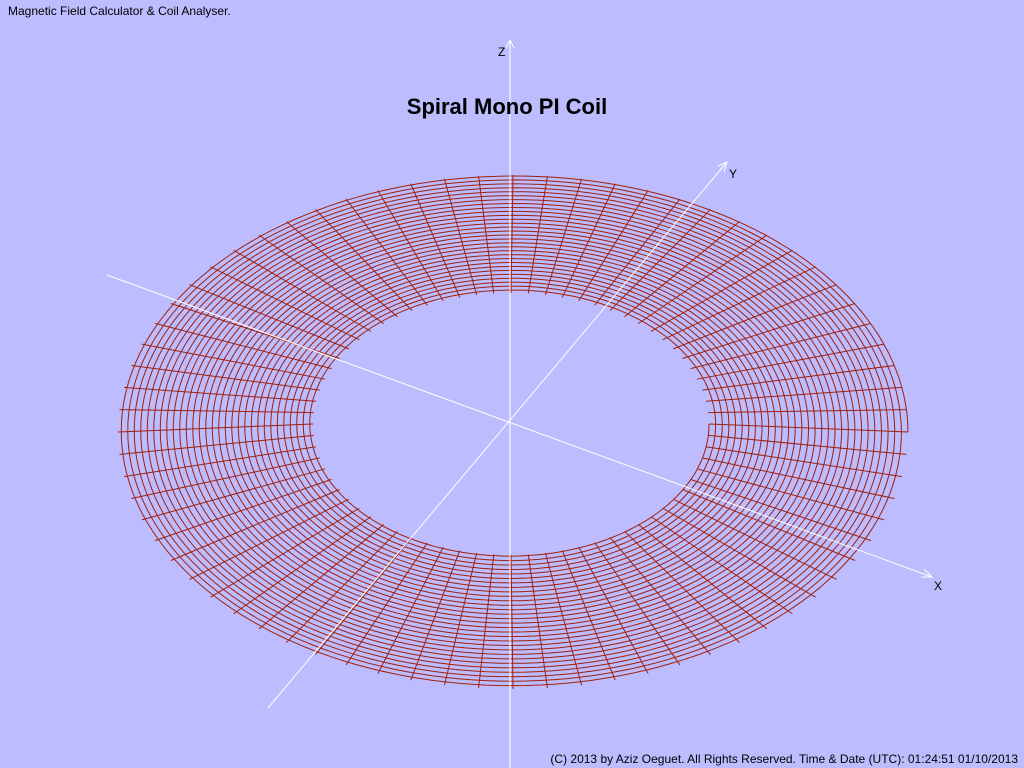 The width and height of the screenshot is (1024, 768). Describe the element at coordinates (938, 586) in the screenshot. I see `x-label: X` at that location.